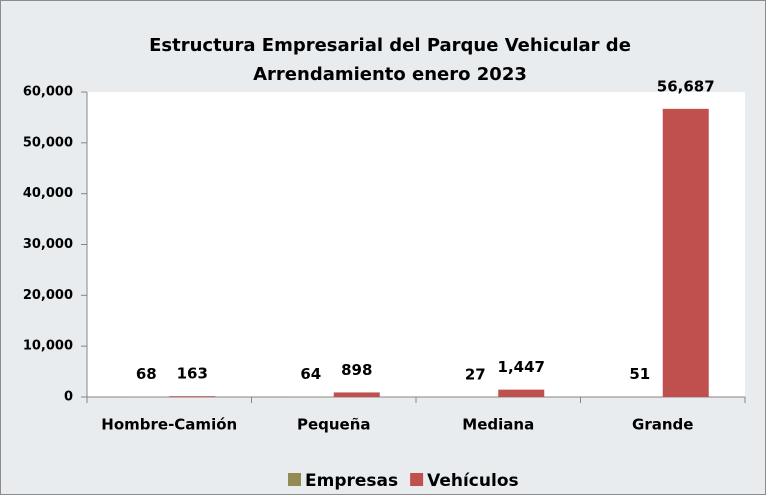 The width and height of the screenshot is (766, 495). I want to click on y-tick-label: 60,000, so click(48, 92).